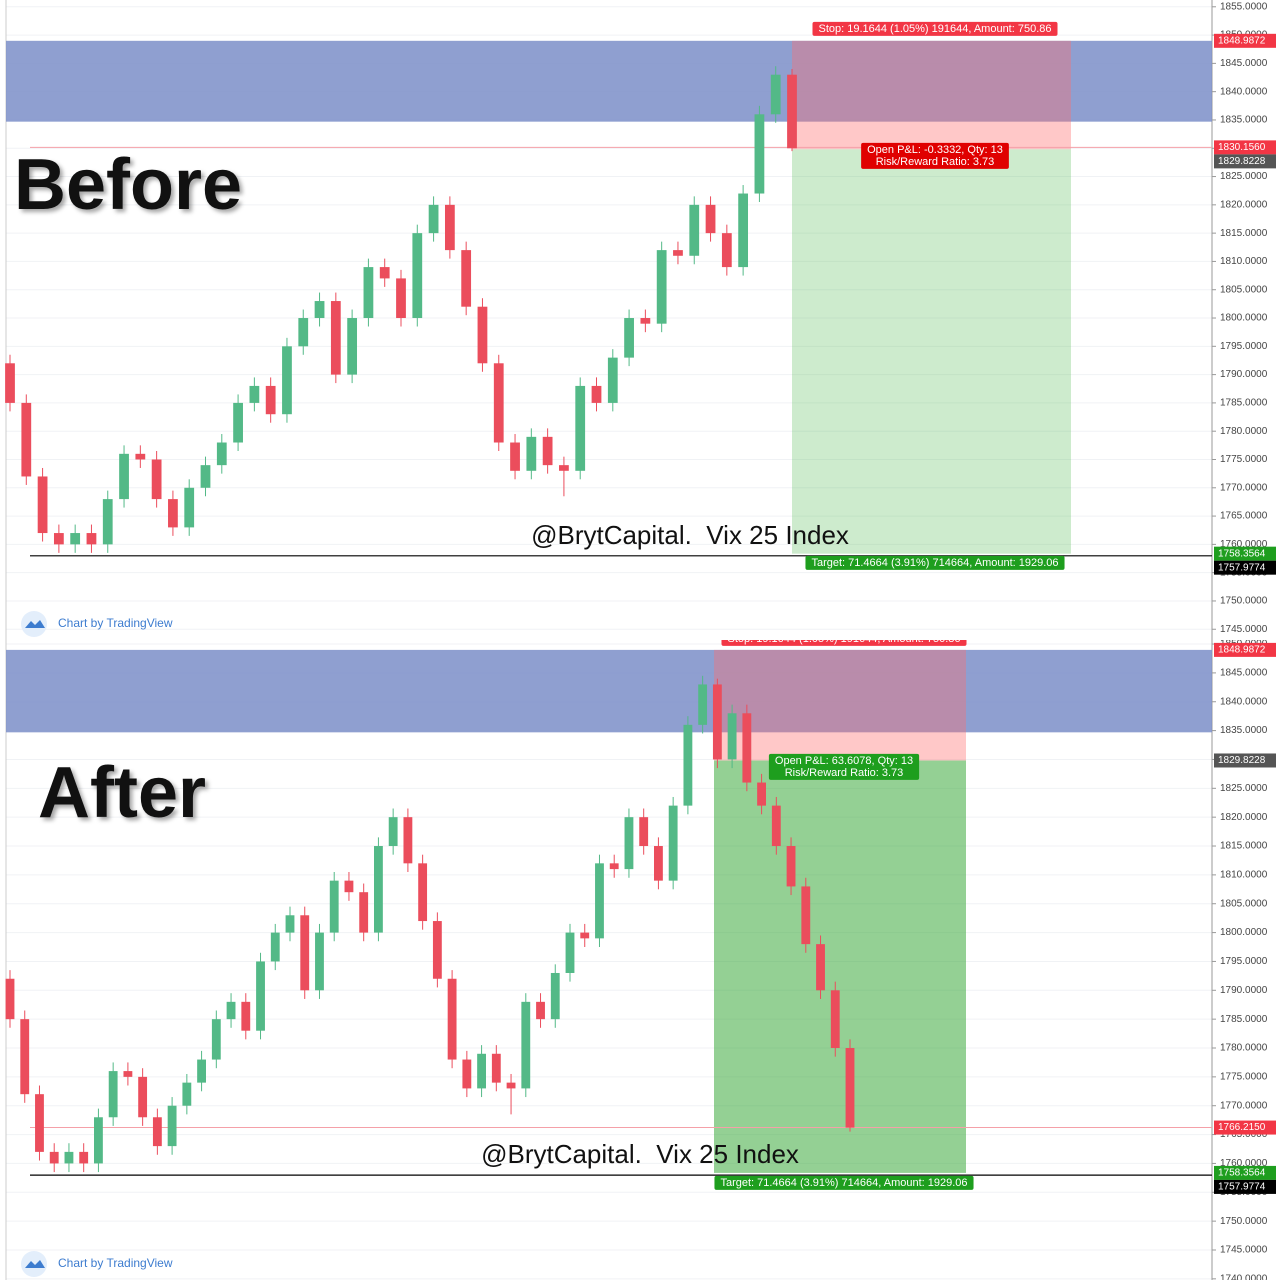 The image size is (1280, 1285). Describe the element at coordinates (935, 155) in the screenshot. I see `pnl-bg` at that location.